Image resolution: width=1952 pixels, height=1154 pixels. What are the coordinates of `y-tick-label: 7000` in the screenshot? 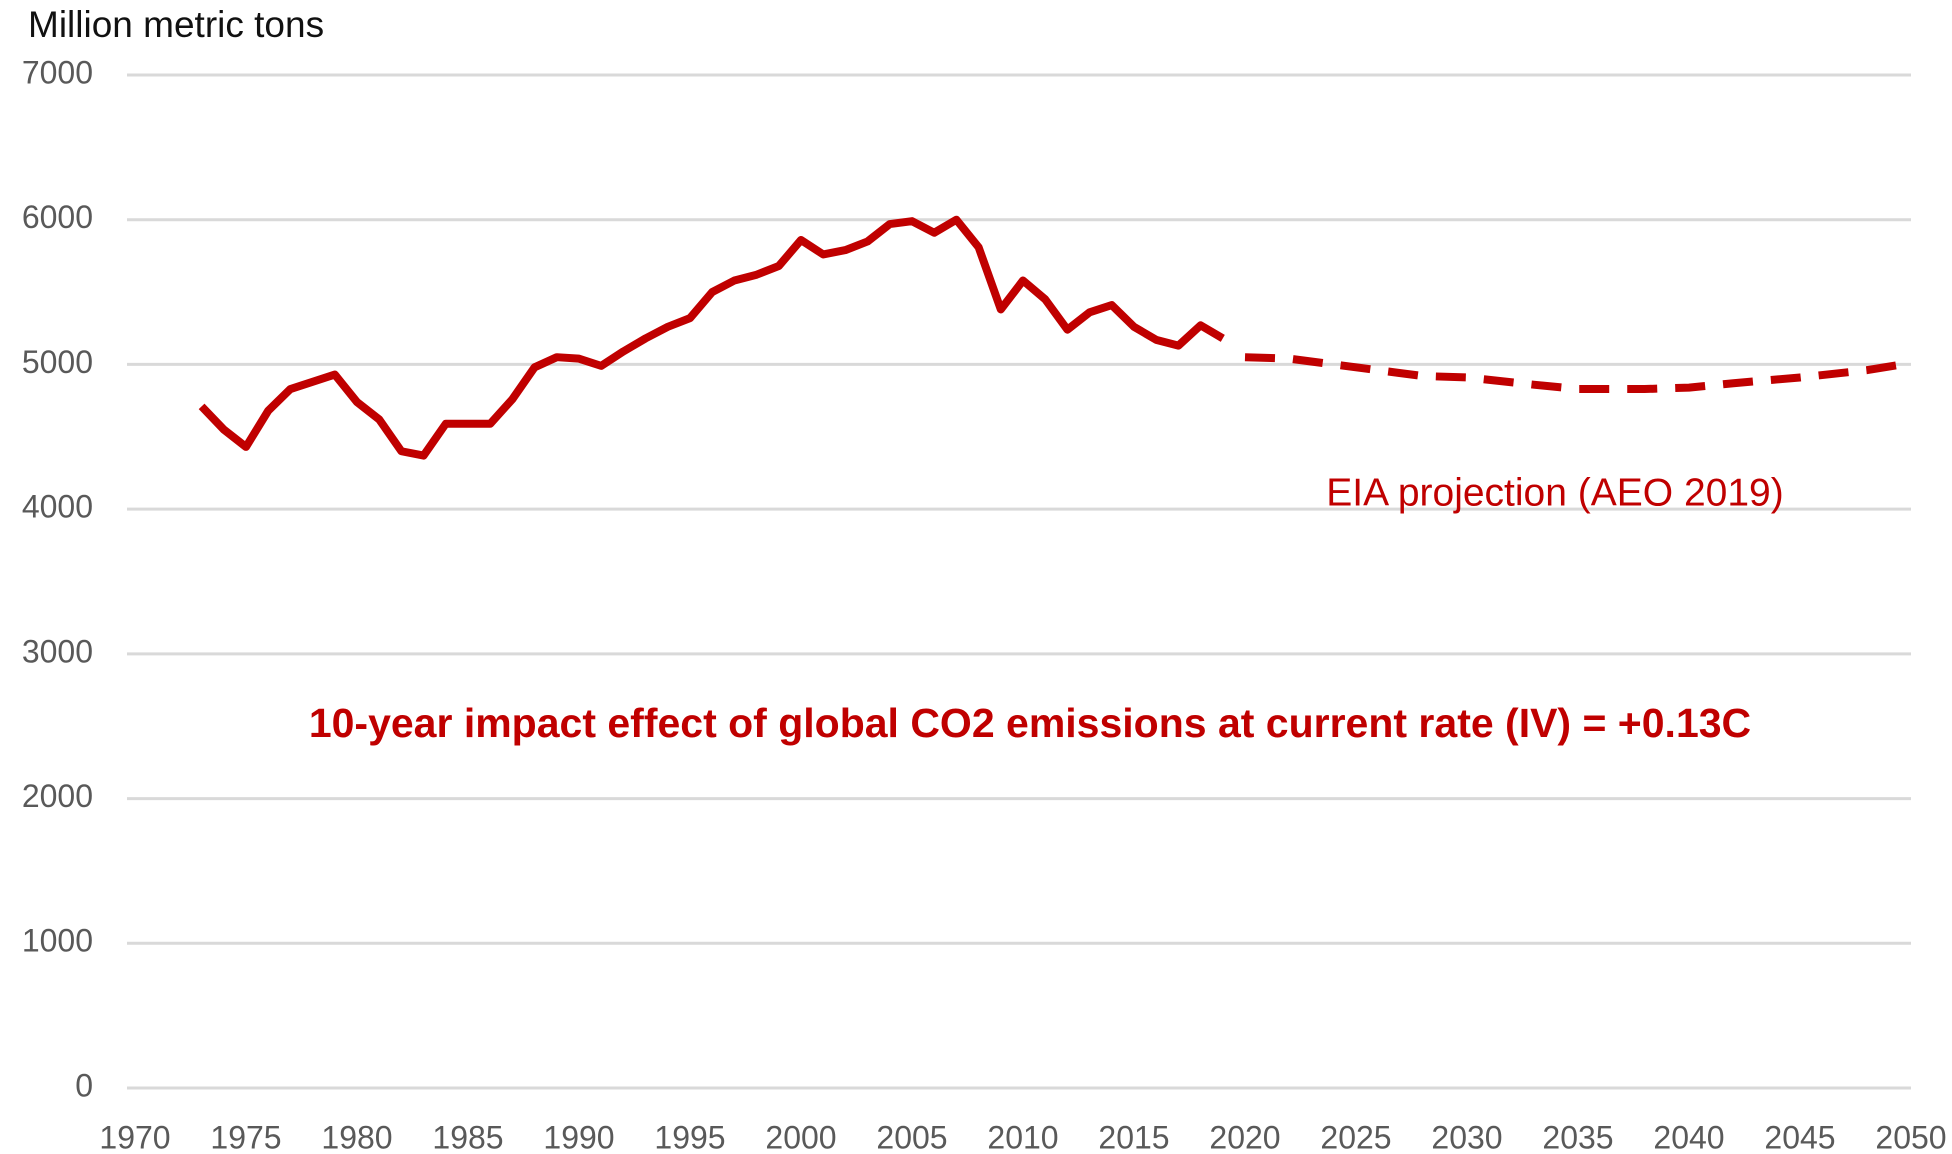 It's located at (57, 72).